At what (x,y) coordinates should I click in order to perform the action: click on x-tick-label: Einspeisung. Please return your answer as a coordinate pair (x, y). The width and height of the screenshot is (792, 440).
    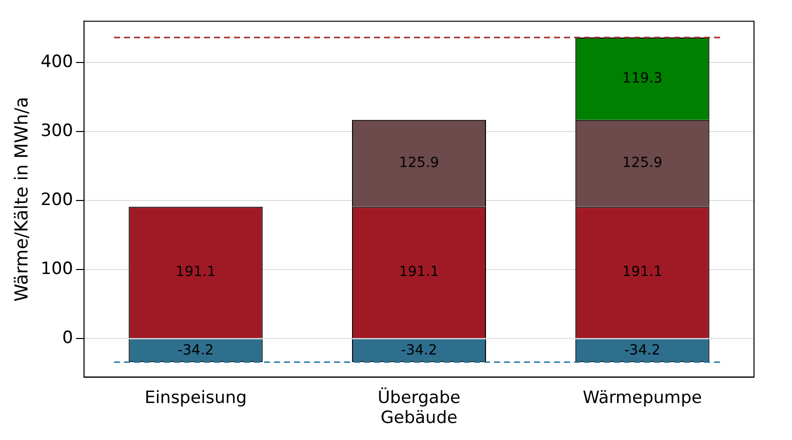
    Looking at the image, I should click on (195, 398).